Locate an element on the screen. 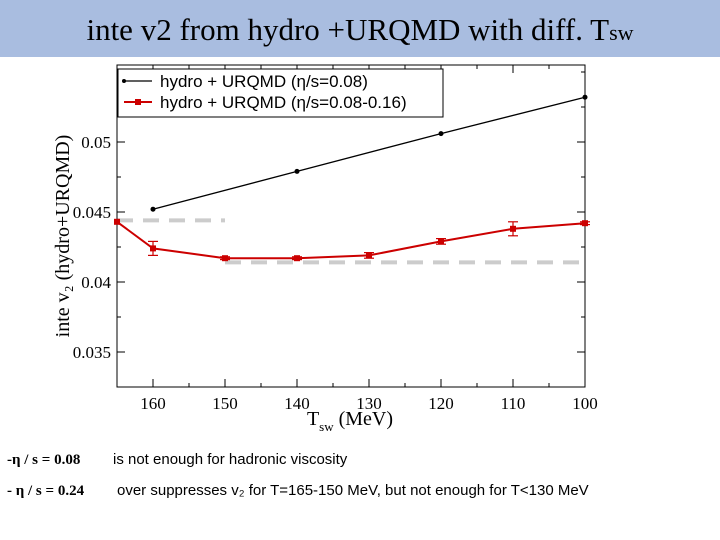  x-tick-label: 110 is located at coordinates (513, 403).